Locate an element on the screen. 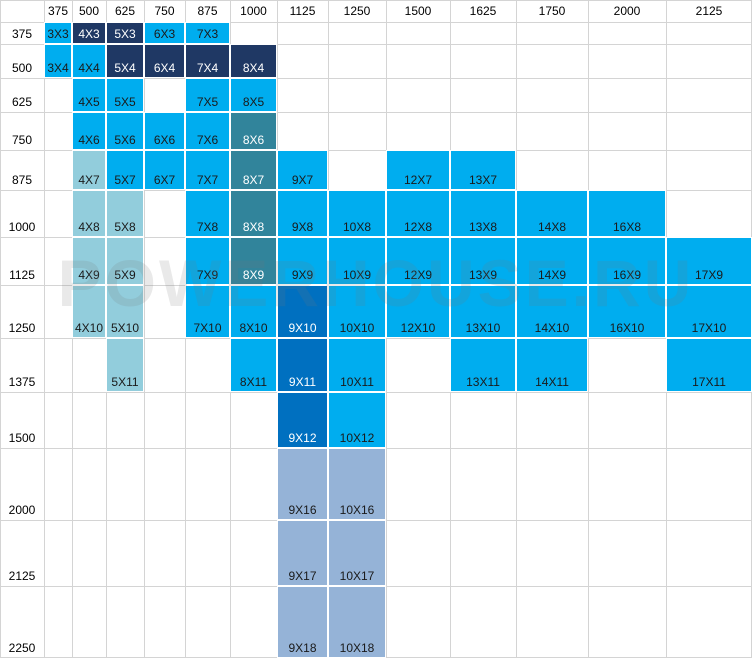  size-cell: 9X11 is located at coordinates (302, 365).